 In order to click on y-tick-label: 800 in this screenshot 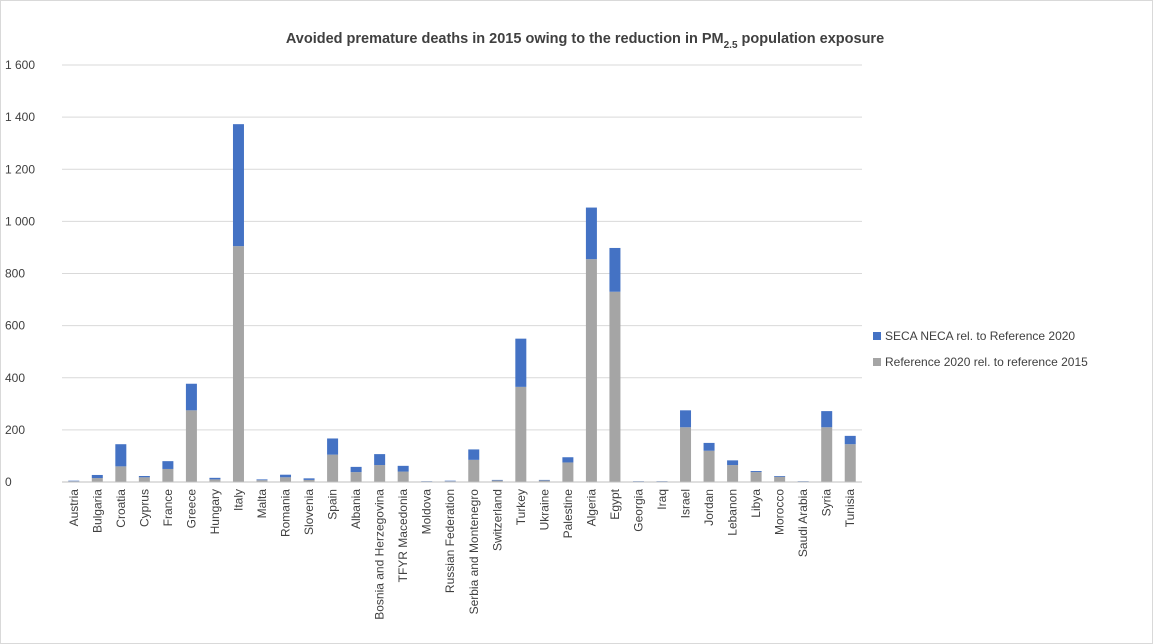, I will do `click(15, 274)`.